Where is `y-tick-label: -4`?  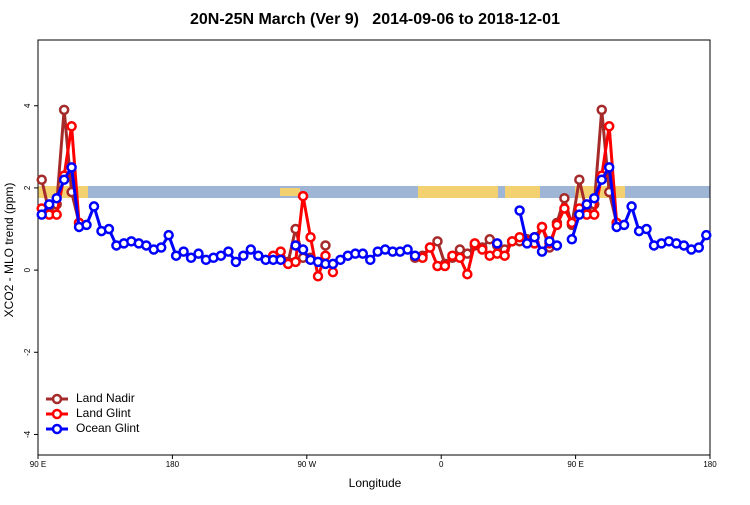 y-tick-label: -4 is located at coordinates (27, 434).